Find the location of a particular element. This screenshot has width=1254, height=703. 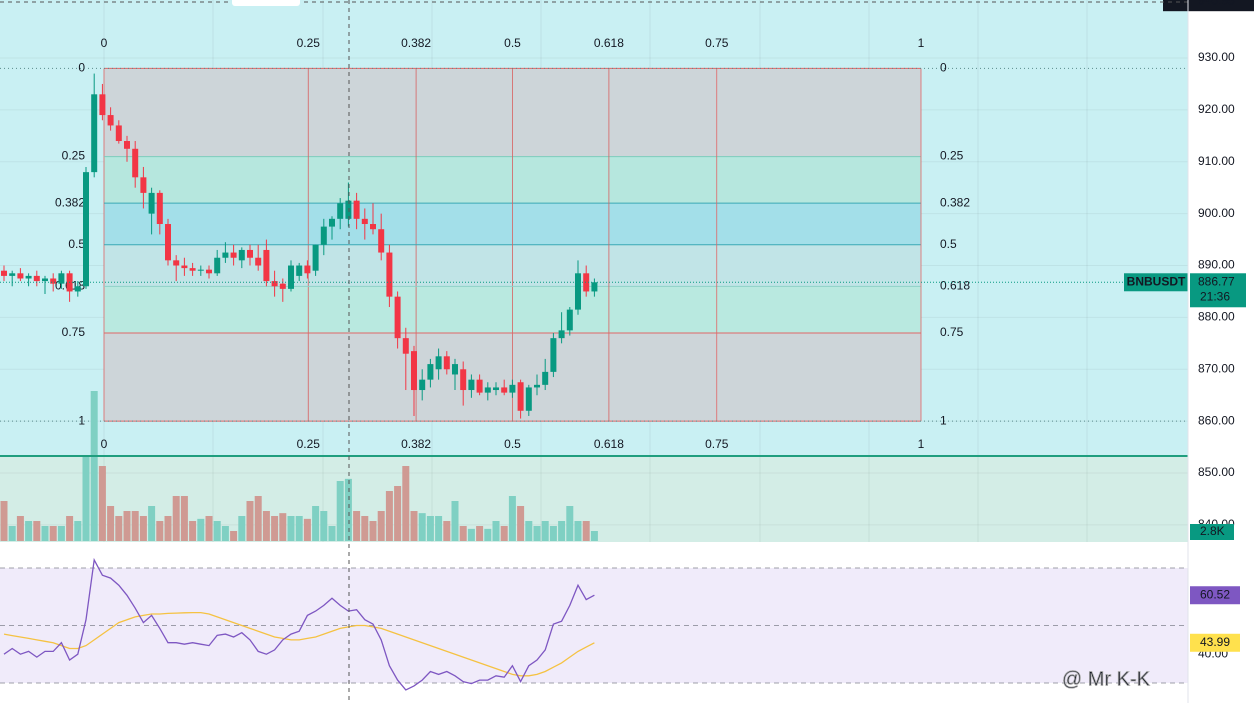

y-tick-label: 870.00 is located at coordinates (1216, 368).